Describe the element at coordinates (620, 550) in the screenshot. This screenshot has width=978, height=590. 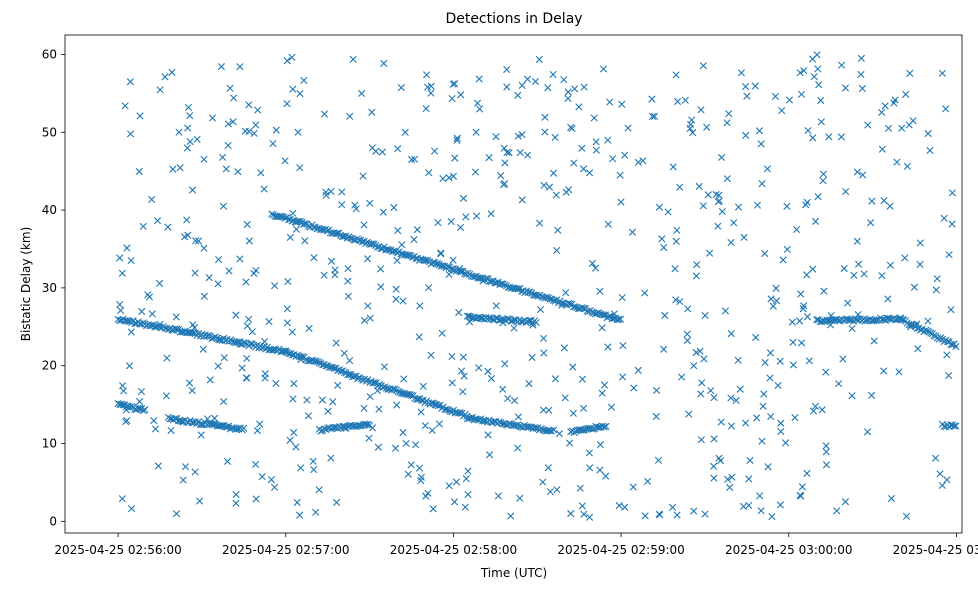
I see `x-tick-label: 2025-04-25 02:59:00` at that location.